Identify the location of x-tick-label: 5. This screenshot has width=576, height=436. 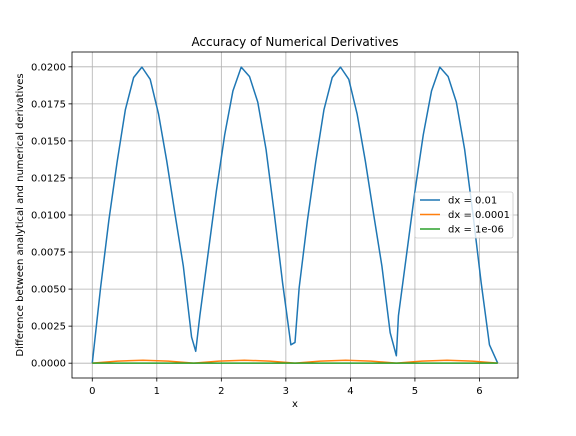
(415, 391).